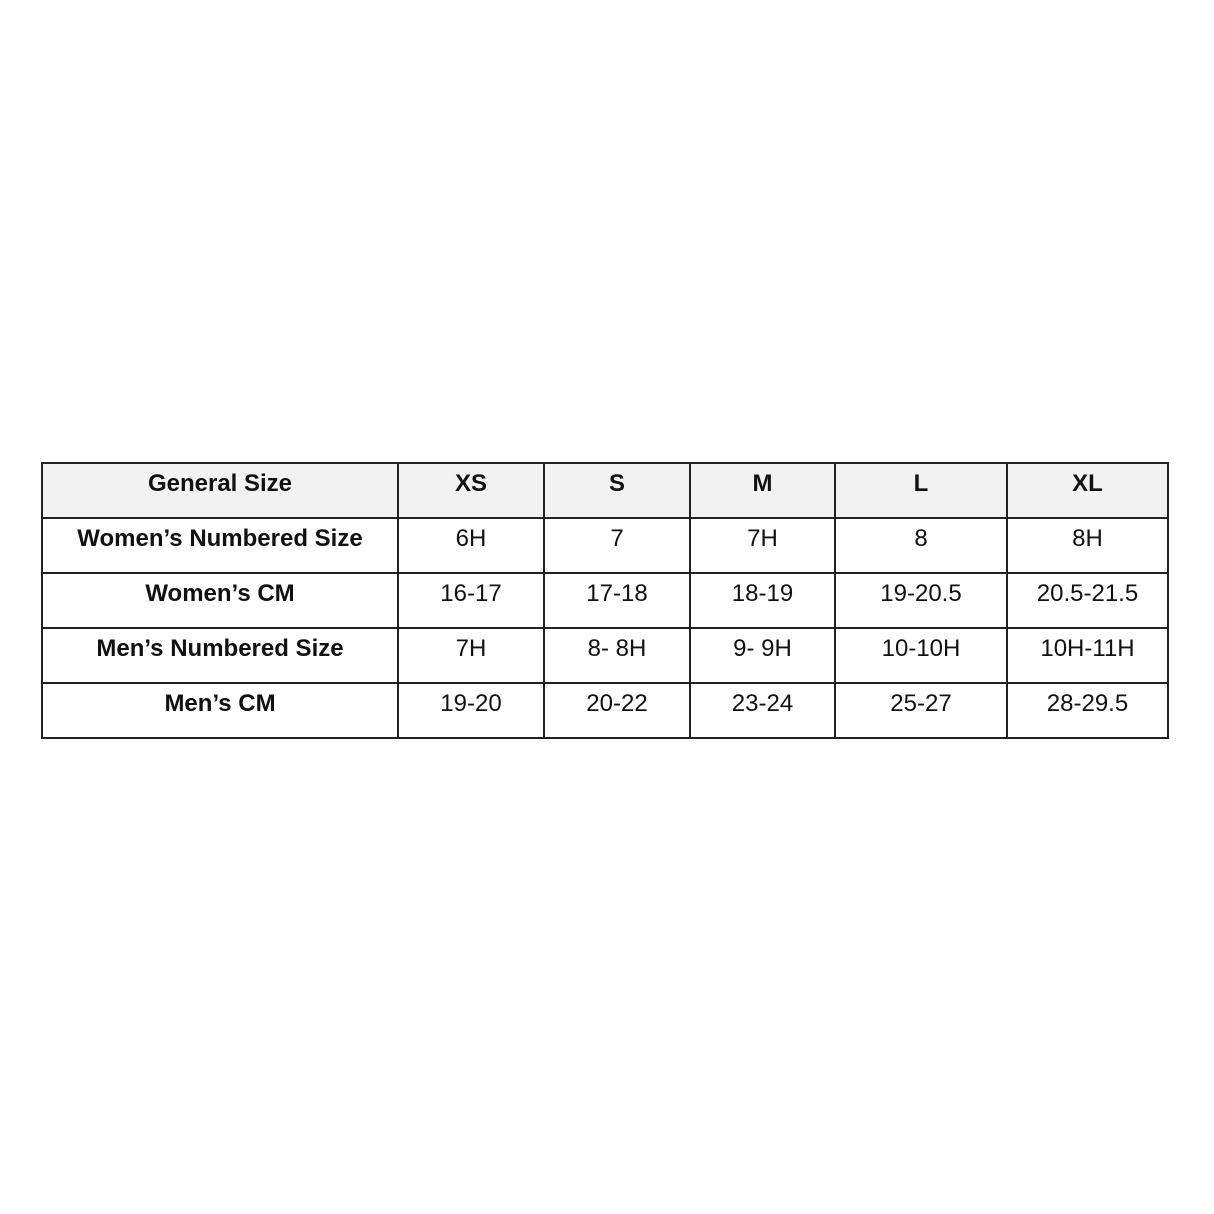 Image resolution: width=1214 pixels, height=1214 pixels. I want to click on table-cell: 23-24, so click(762, 710).